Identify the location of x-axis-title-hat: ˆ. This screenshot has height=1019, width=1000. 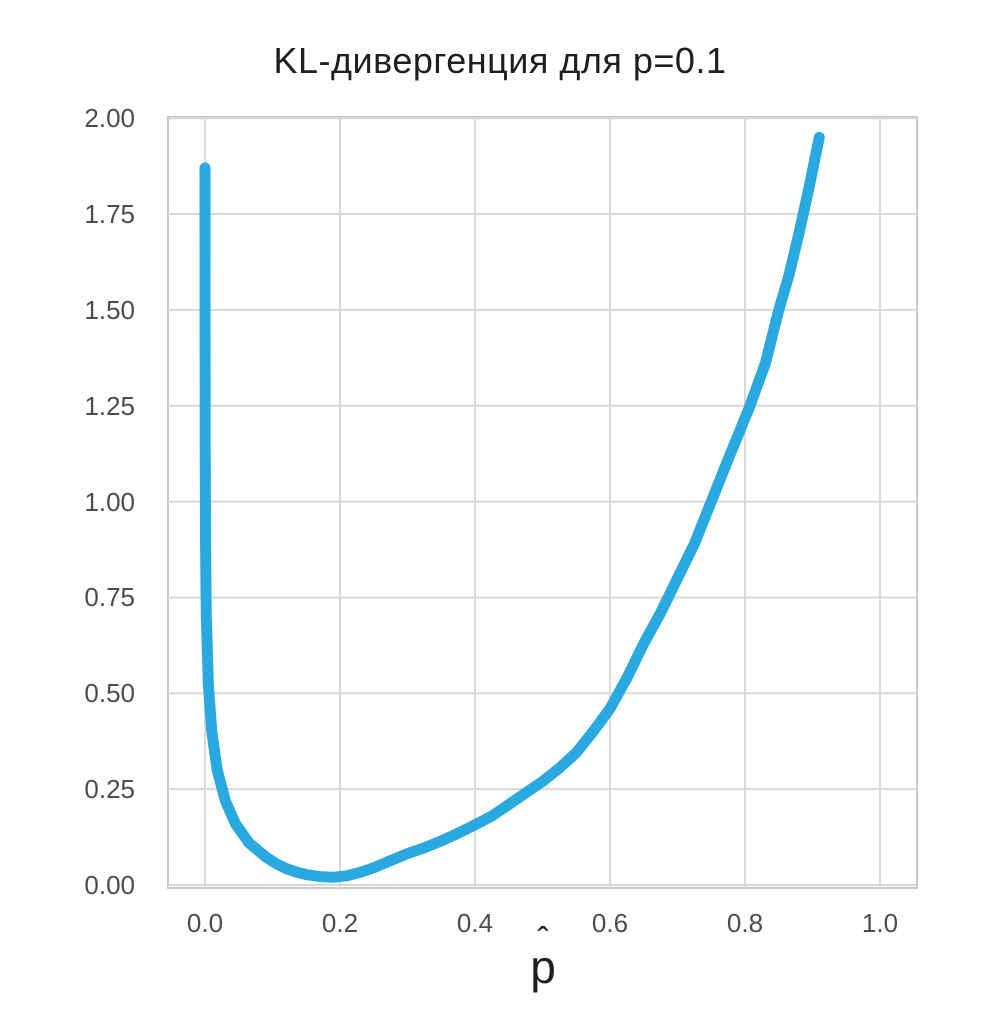
(543, 940).